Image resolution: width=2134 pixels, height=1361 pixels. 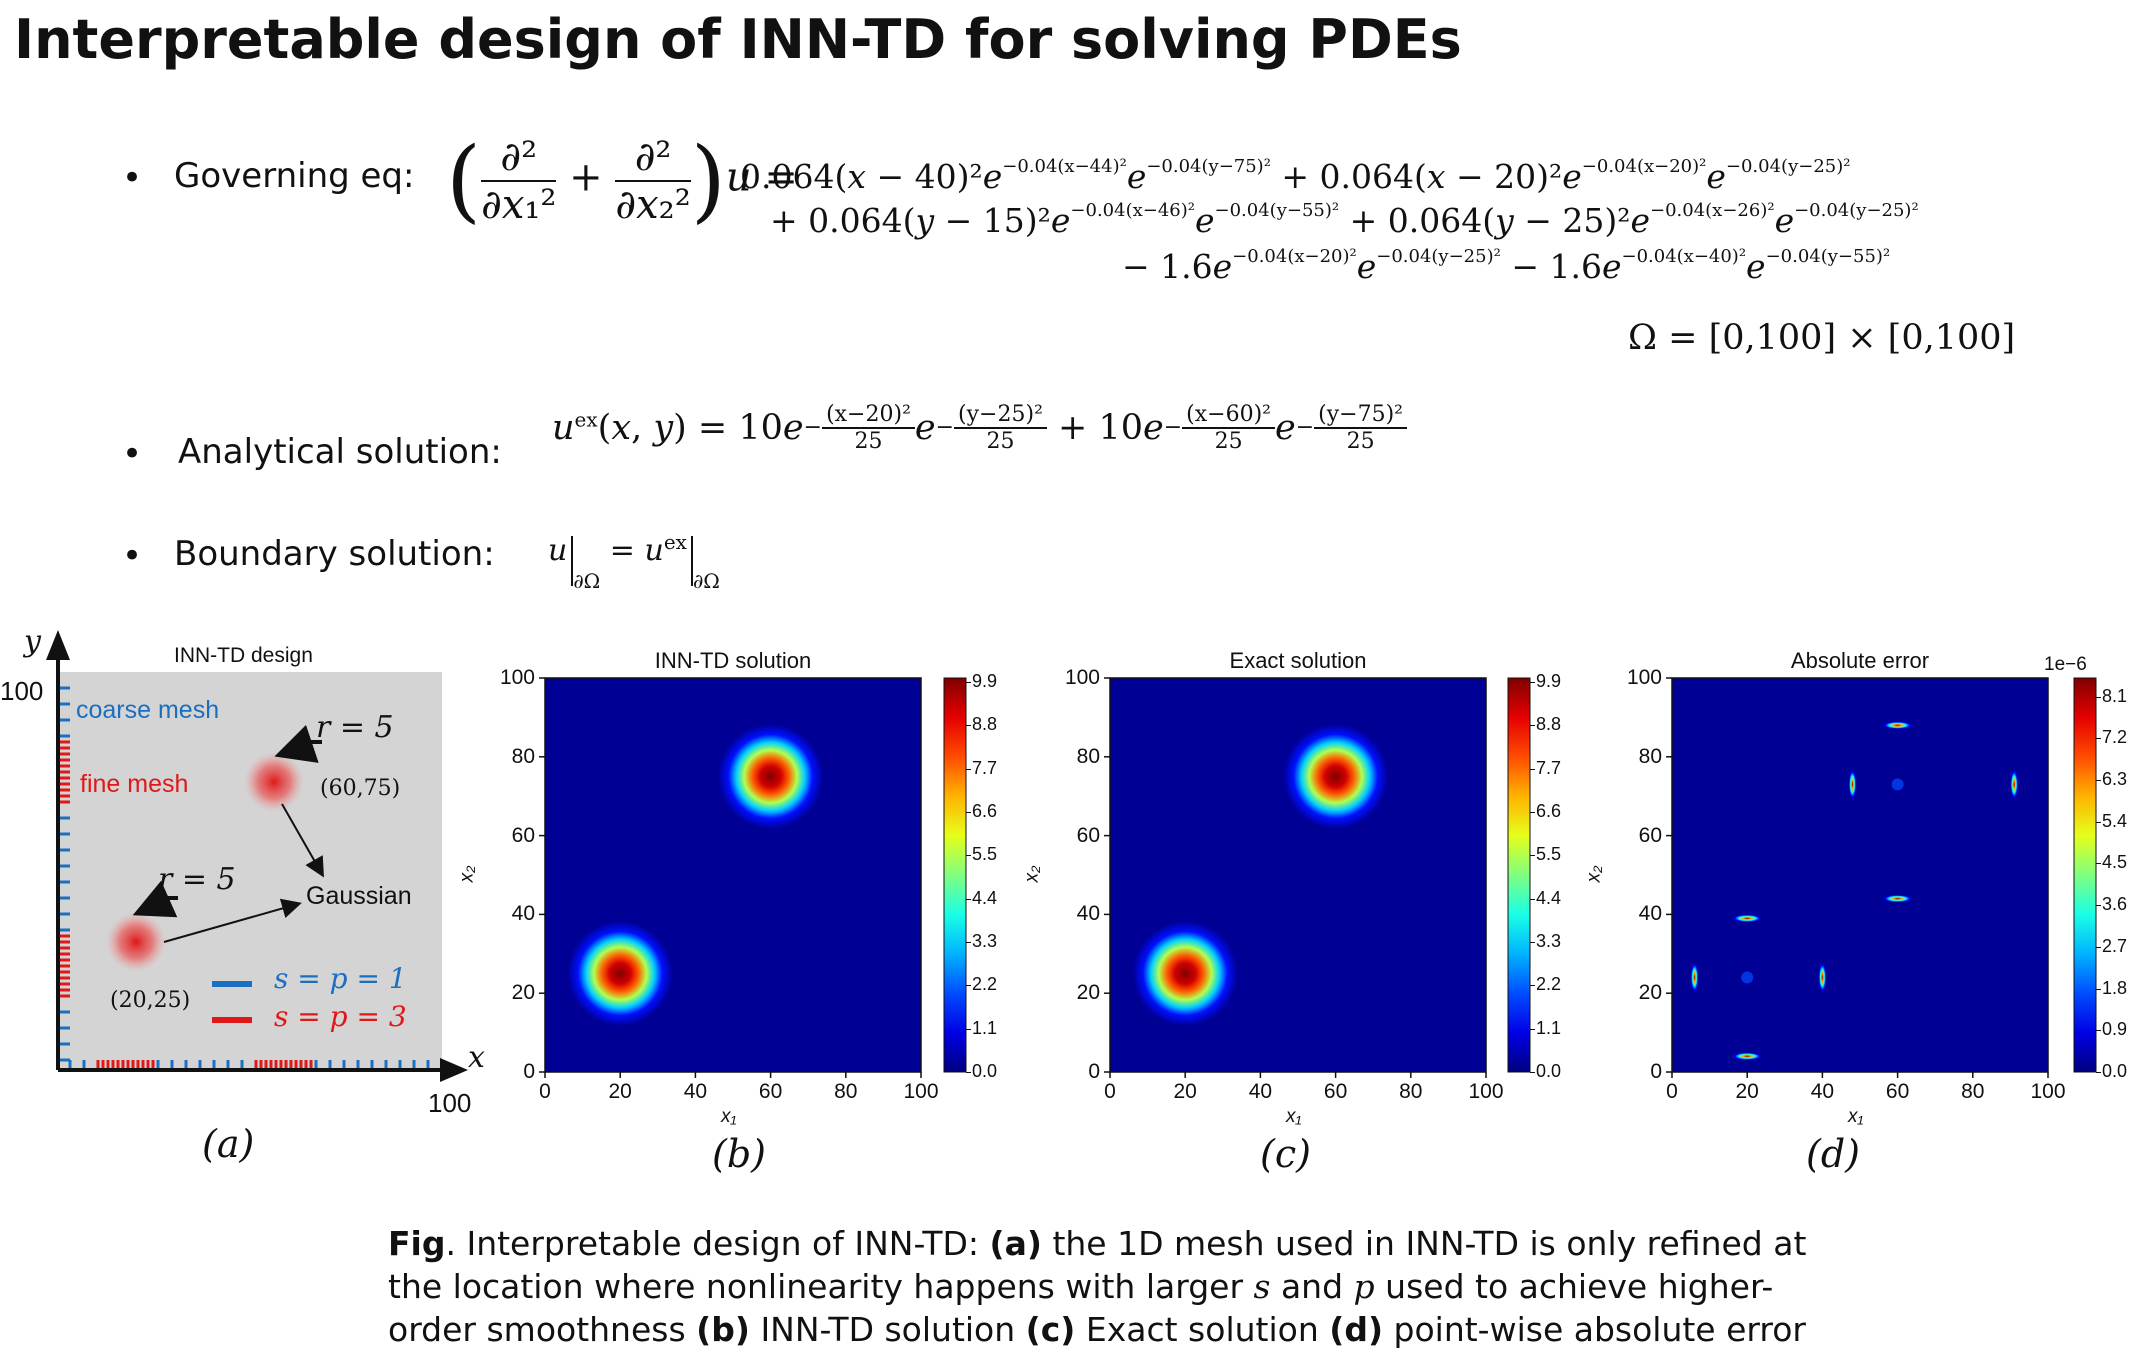 What do you see at coordinates (58, 645) in the screenshot?
I see `y-axis-arrow` at bounding box center [58, 645].